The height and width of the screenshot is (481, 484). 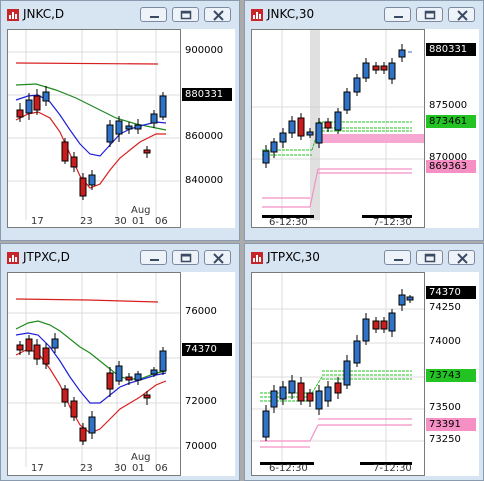 What do you see at coordinates (13, 258) in the screenshot?
I see `chart-app-icon` at bounding box center [13, 258].